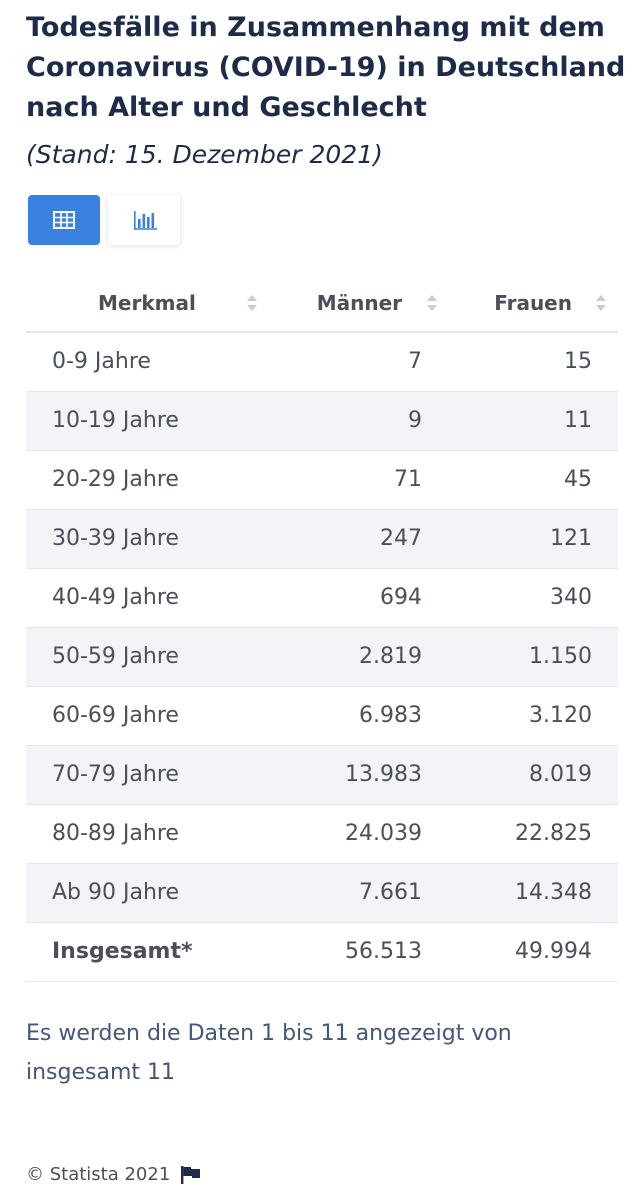 This screenshot has width=643, height=1200. I want to click on value-maenner: 13.983, so click(363, 774).